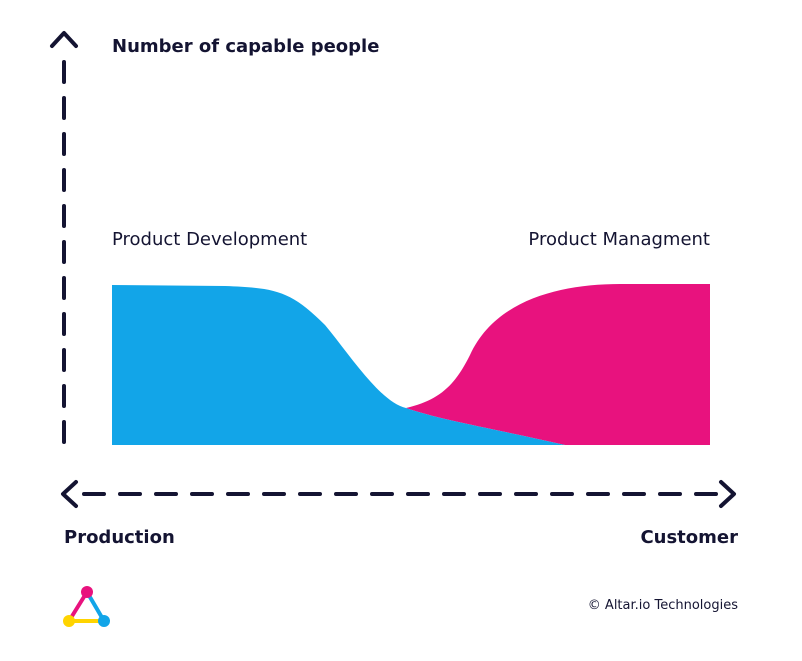 Image resolution: width=802 pixels, height=661 pixels. Describe the element at coordinates (69, 494) in the screenshot. I see `x-axis-left-arrow-icon` at that location.